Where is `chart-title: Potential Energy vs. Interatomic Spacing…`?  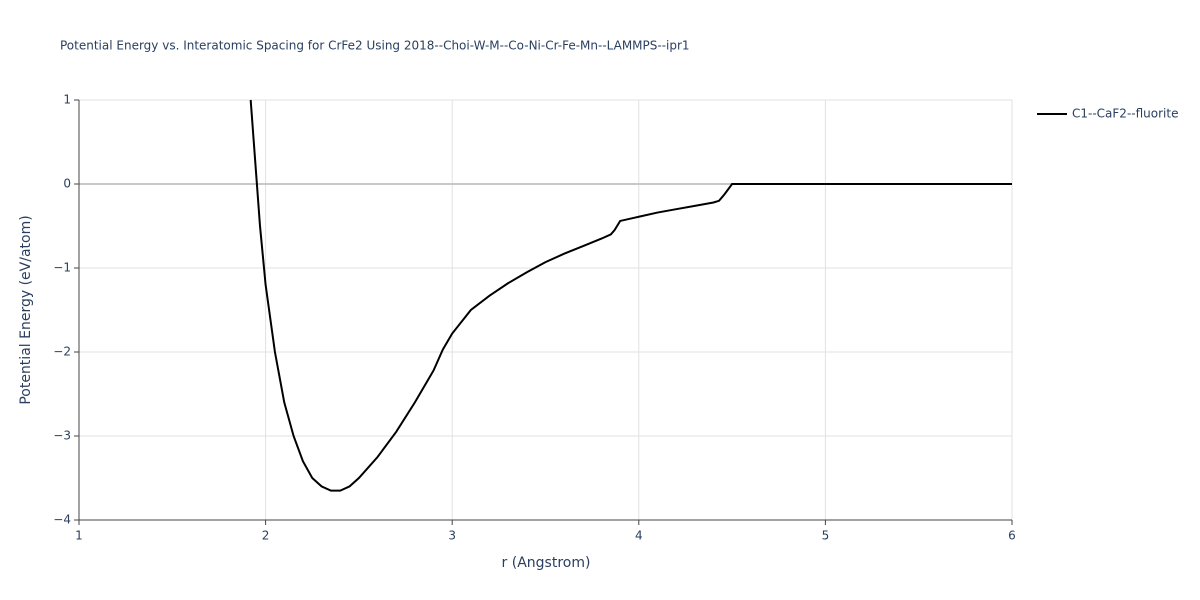
chart-title: Potential Energy vs. Interatomic Spacing… is located at coordinates (375, 46).